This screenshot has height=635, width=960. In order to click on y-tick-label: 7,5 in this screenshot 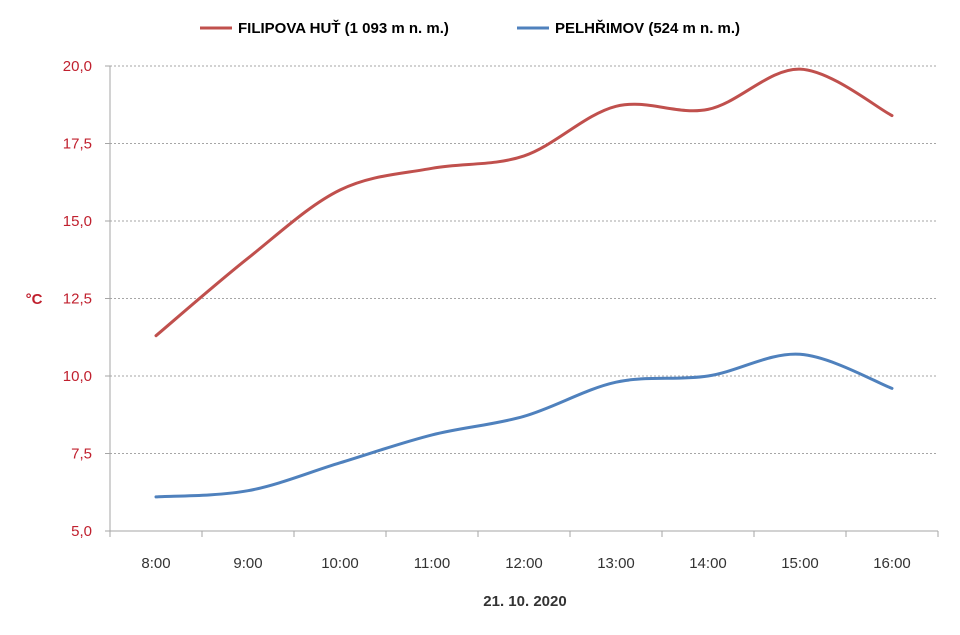, I will do `click(81, 454)`.